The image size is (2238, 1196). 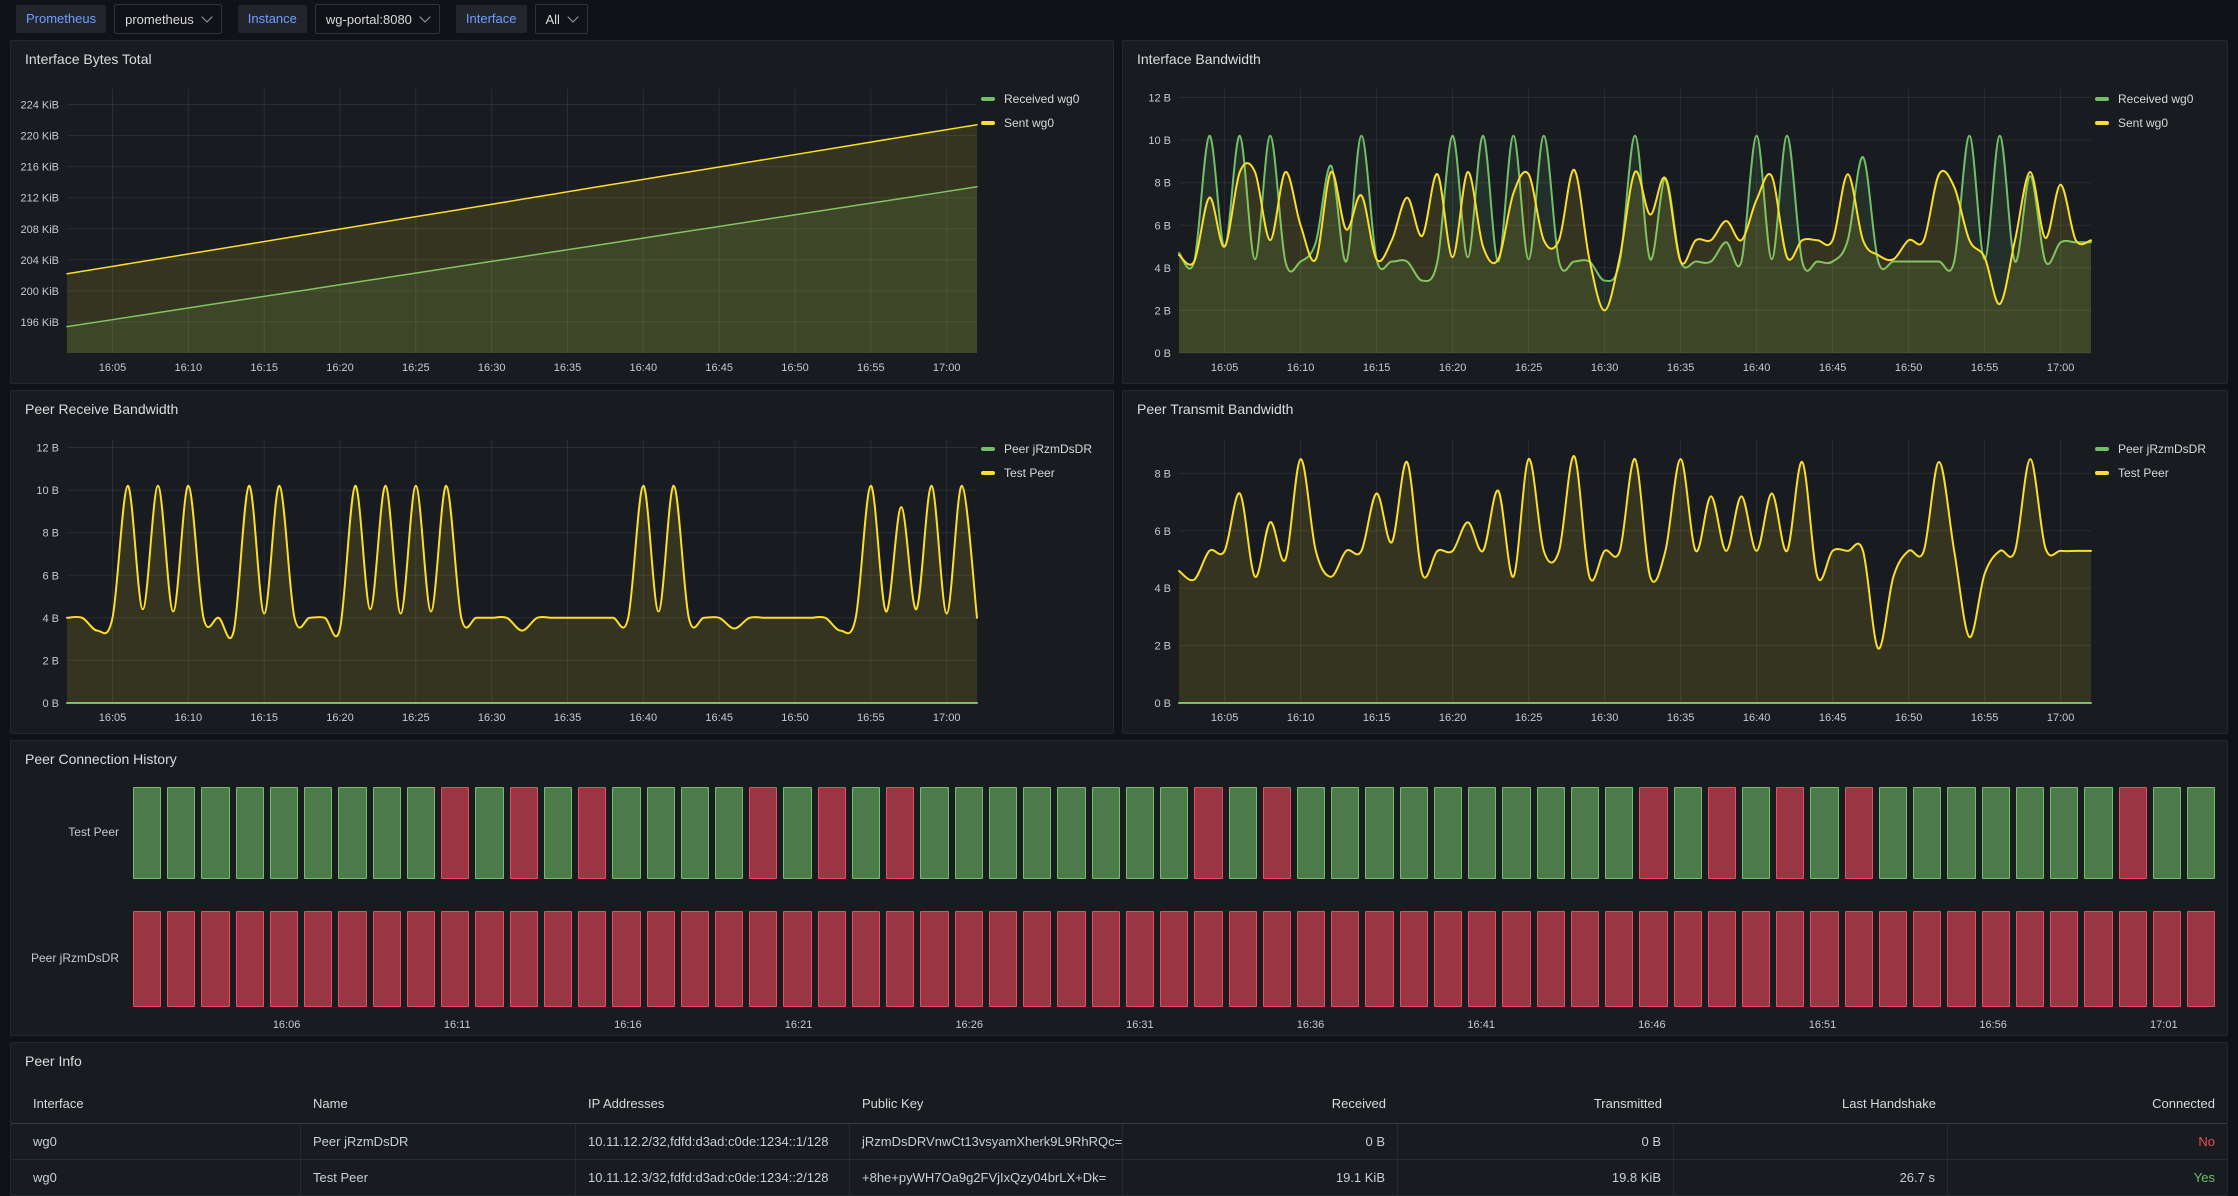 I want to click on panel-title: Peer Transmit Bandwidth, so click(x=1215, y=409).